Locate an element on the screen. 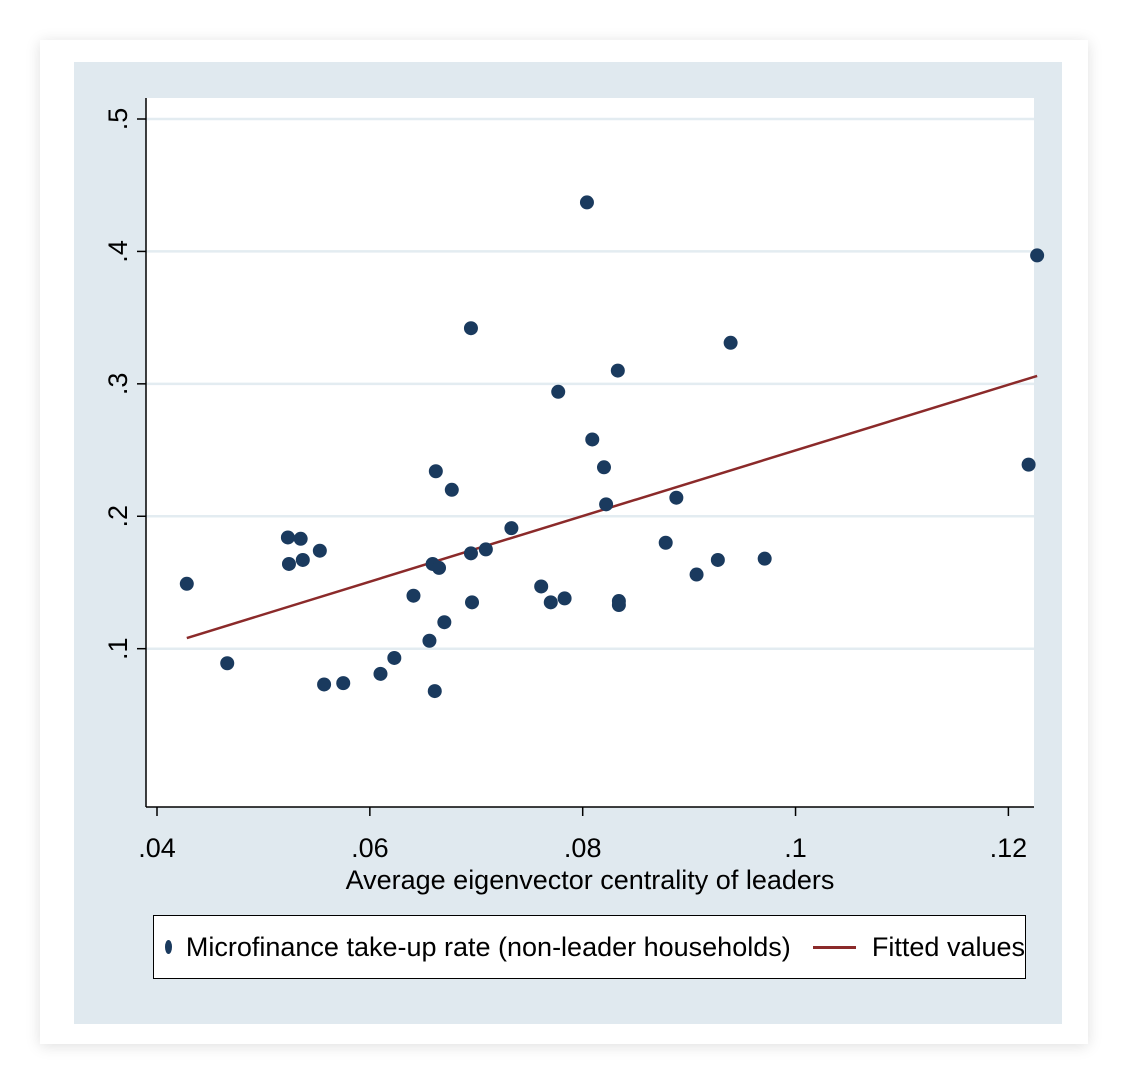 This screenshot has width=1128, height=1084. legend-label-fitted: Fitted values is located at coordinates (948, 946).